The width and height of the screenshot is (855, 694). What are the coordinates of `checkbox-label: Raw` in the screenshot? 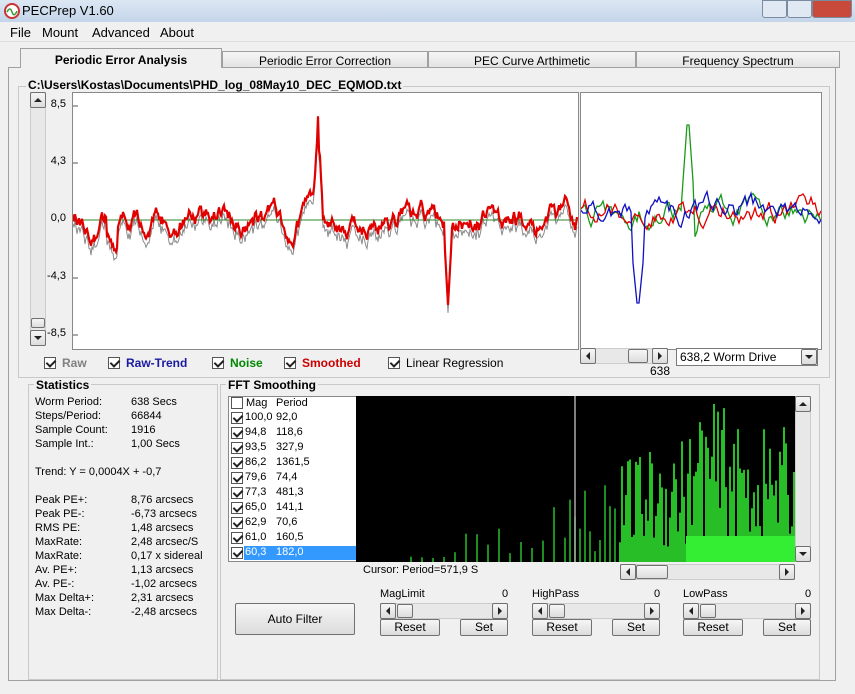 It's located at (74, 363).